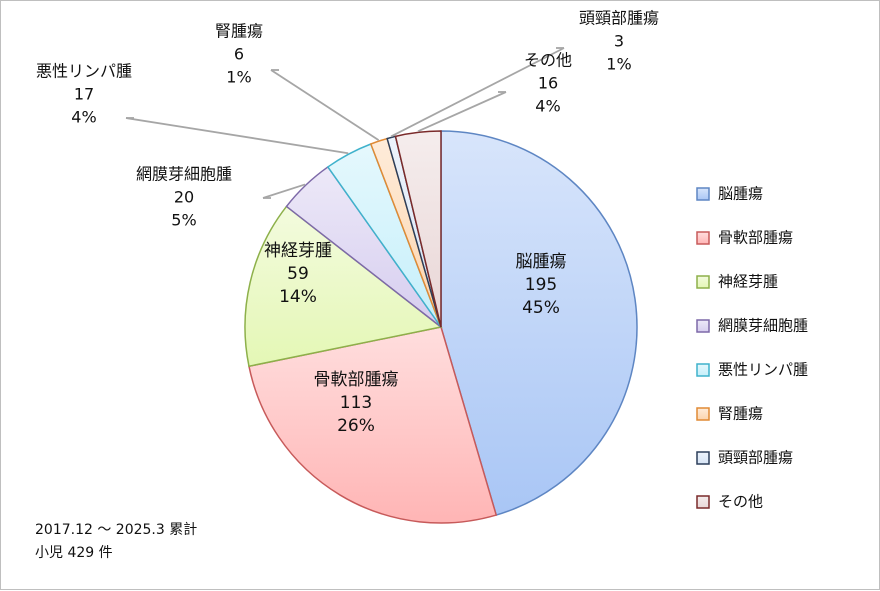 The width and height of the screenshot is (880, 591). Describe the element at coordinates (541, 285) in the screenshot. I see `slice-label-value: 195` at that location.